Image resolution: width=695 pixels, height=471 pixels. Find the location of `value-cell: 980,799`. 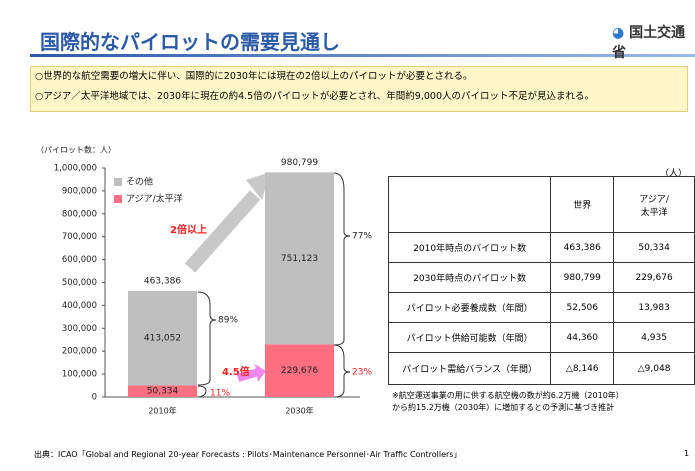

value-cell: 980,799 is located at coordinates (582, 277).